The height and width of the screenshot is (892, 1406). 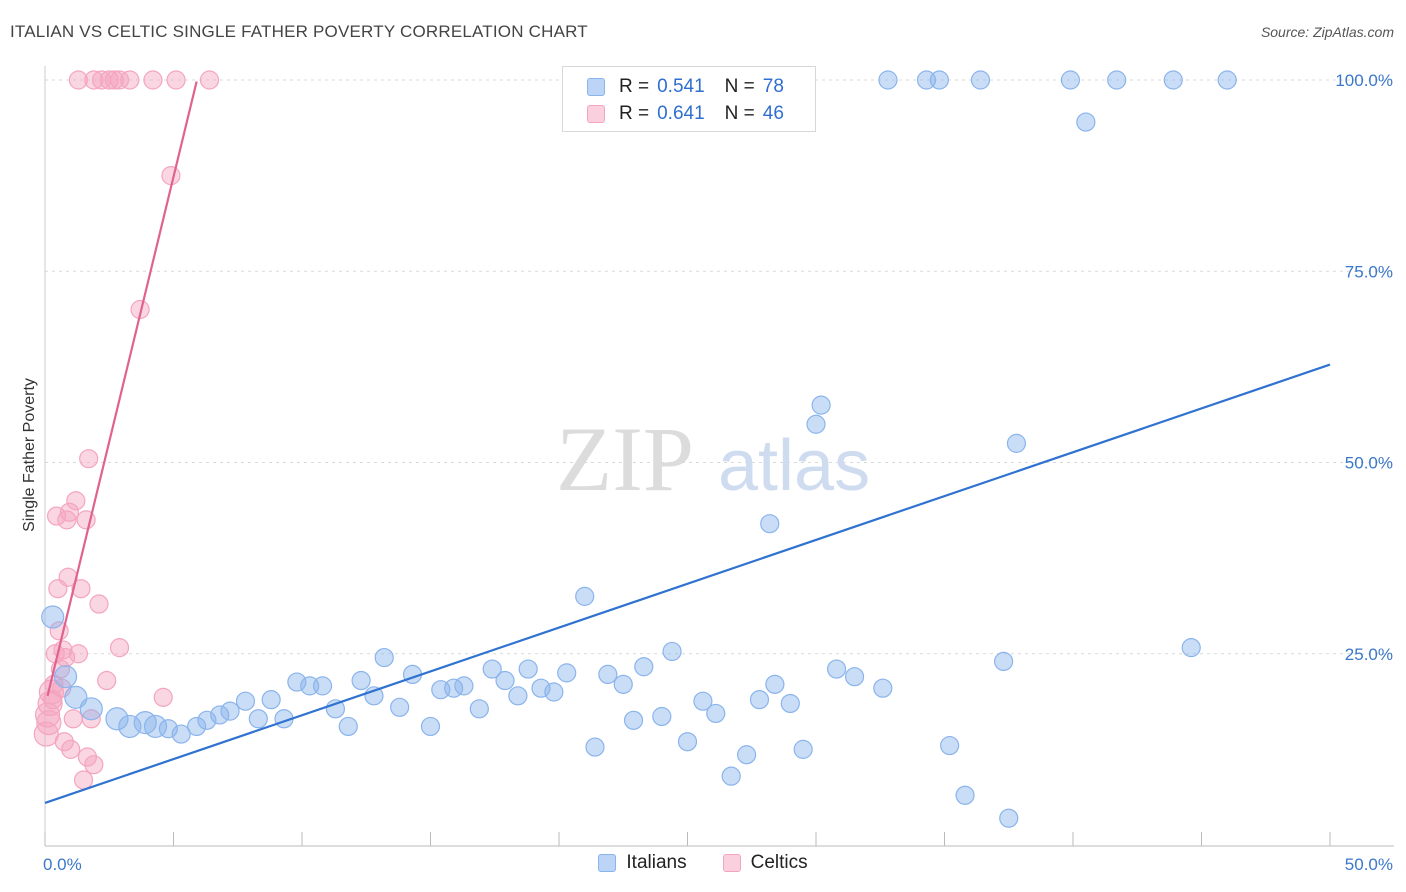 I want to click on stats-legend: R = 0.541 N = 78 R = 0.641 N = 46, so click(x=689, y=99).